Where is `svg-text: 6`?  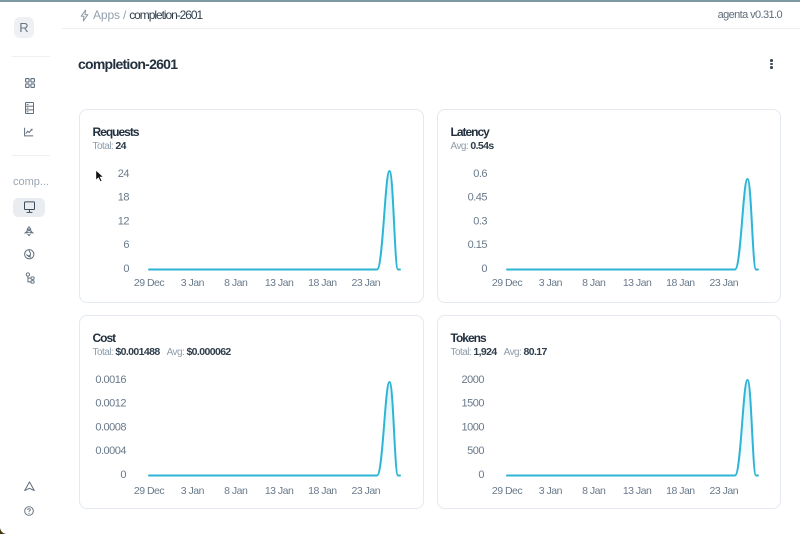
svg-text: 6 is located at coordinates (126, 245).